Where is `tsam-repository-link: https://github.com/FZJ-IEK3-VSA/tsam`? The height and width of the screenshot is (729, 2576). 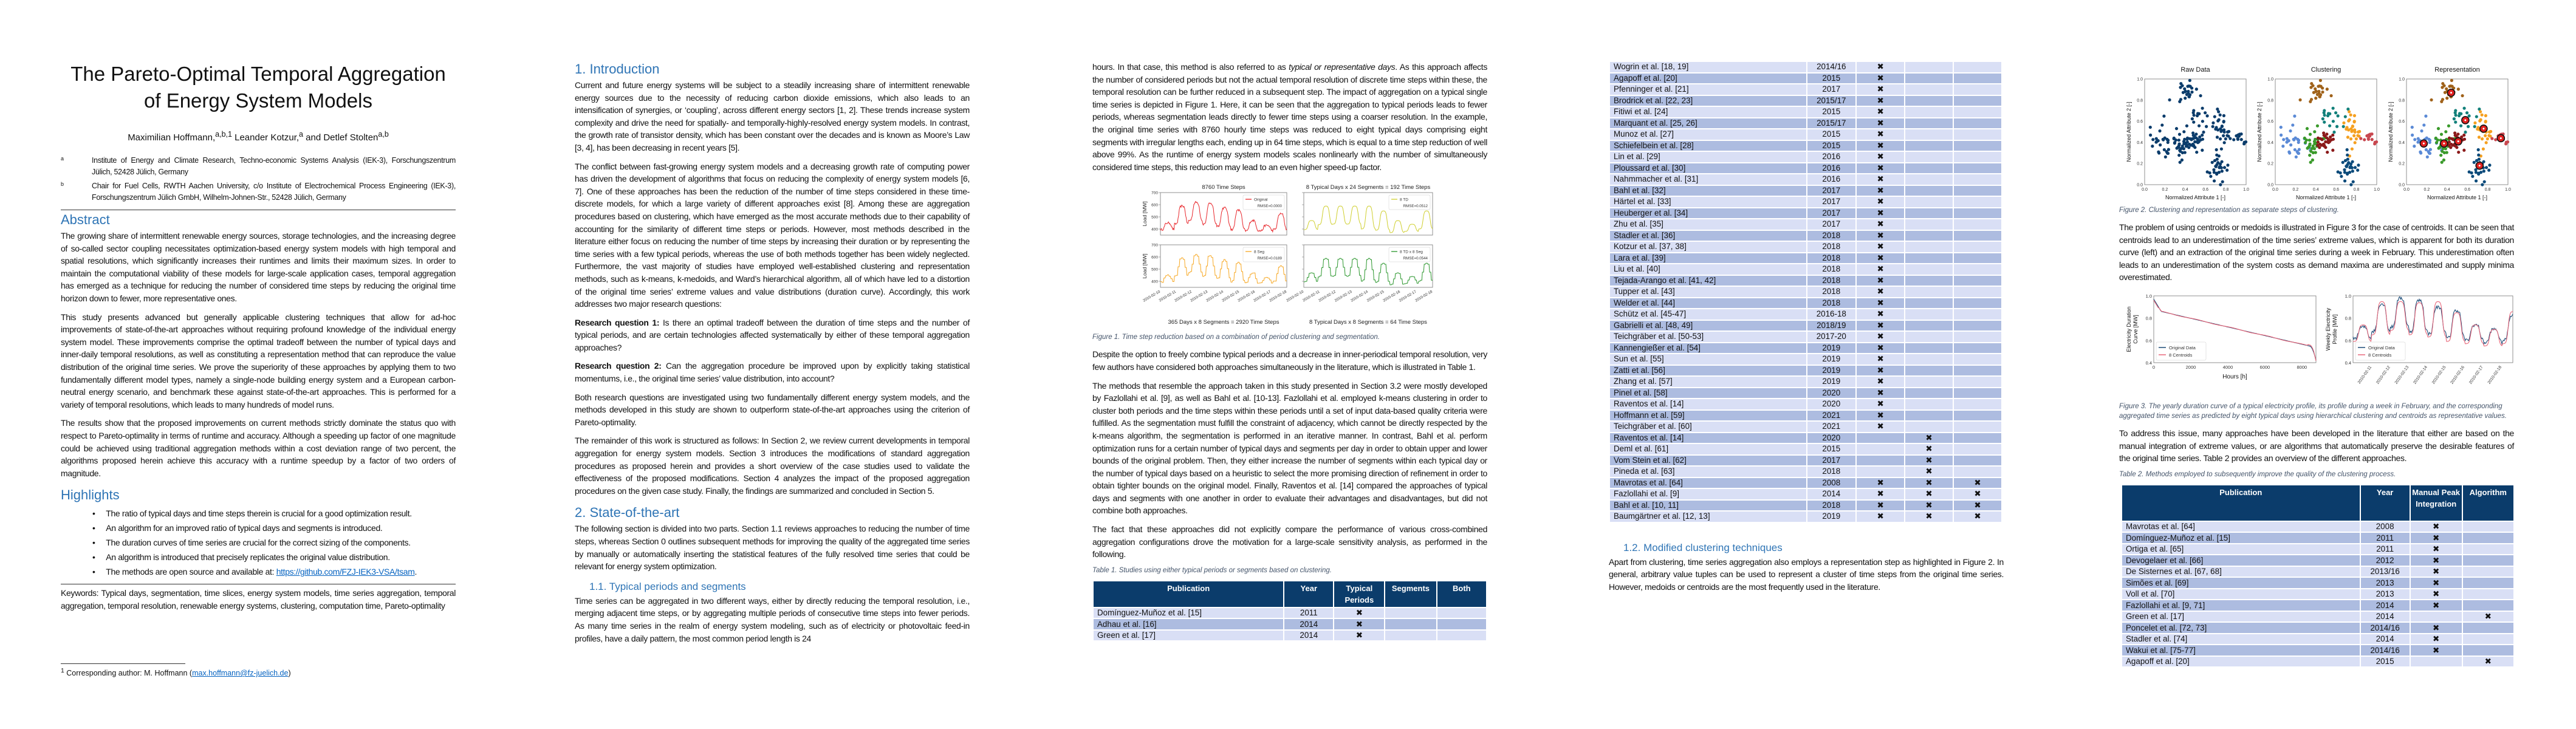
tsam-repository-link: https://github.com/FZJ-IEK3-VSA/tsam is located at coordinates (345, 572).